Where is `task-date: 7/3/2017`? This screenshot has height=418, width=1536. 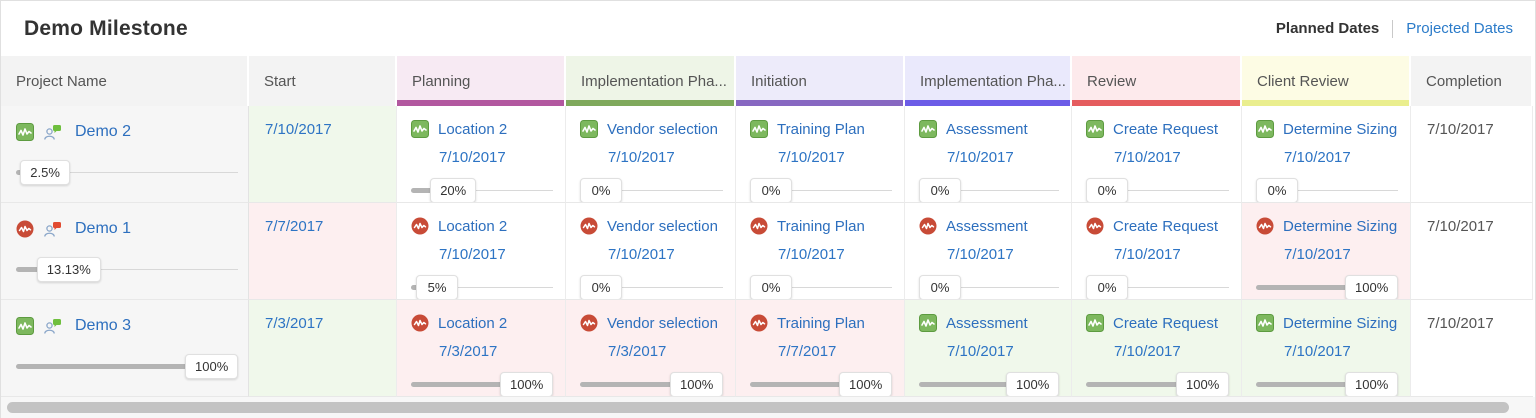 task-date: 7/3/2017 is located at coordinates (637, 351).